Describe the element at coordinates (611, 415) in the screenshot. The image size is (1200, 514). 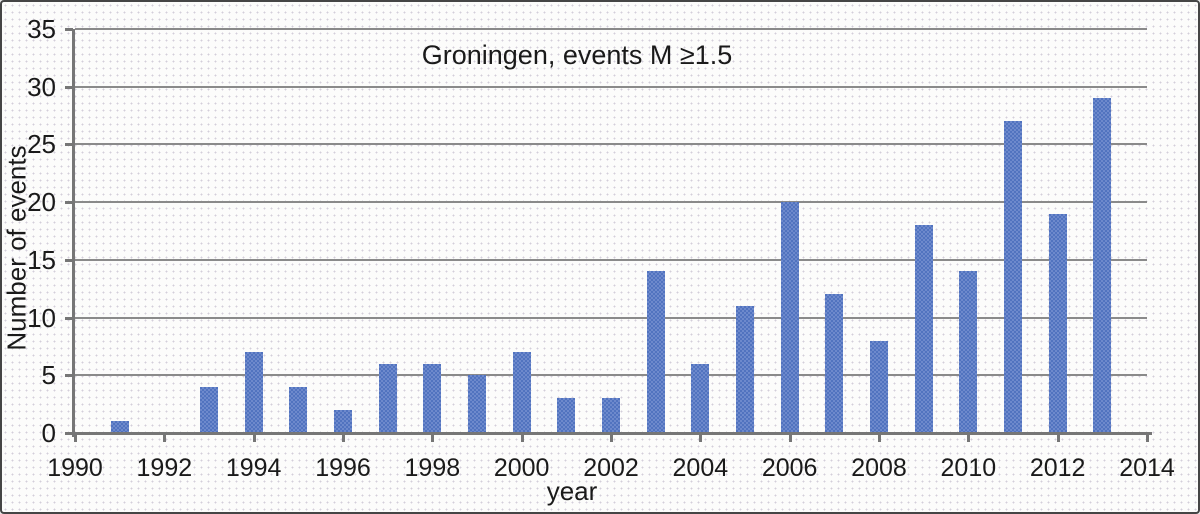
I see `bar-2002` at that location.